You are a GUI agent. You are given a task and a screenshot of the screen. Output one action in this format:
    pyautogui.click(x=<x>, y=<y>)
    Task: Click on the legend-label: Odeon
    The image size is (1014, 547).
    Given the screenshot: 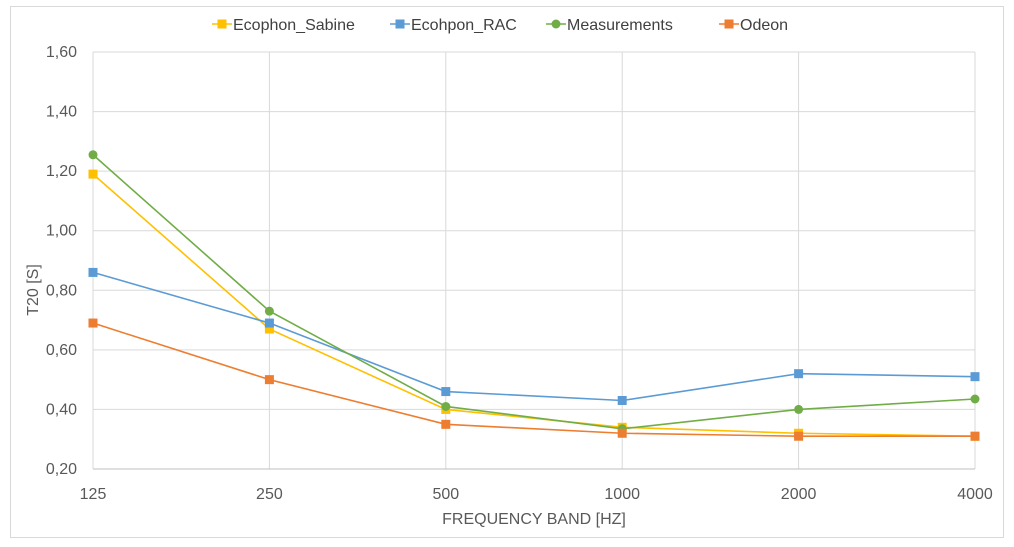 What is the action you would take?
    pyautogui.click(x=764, y=25)
    